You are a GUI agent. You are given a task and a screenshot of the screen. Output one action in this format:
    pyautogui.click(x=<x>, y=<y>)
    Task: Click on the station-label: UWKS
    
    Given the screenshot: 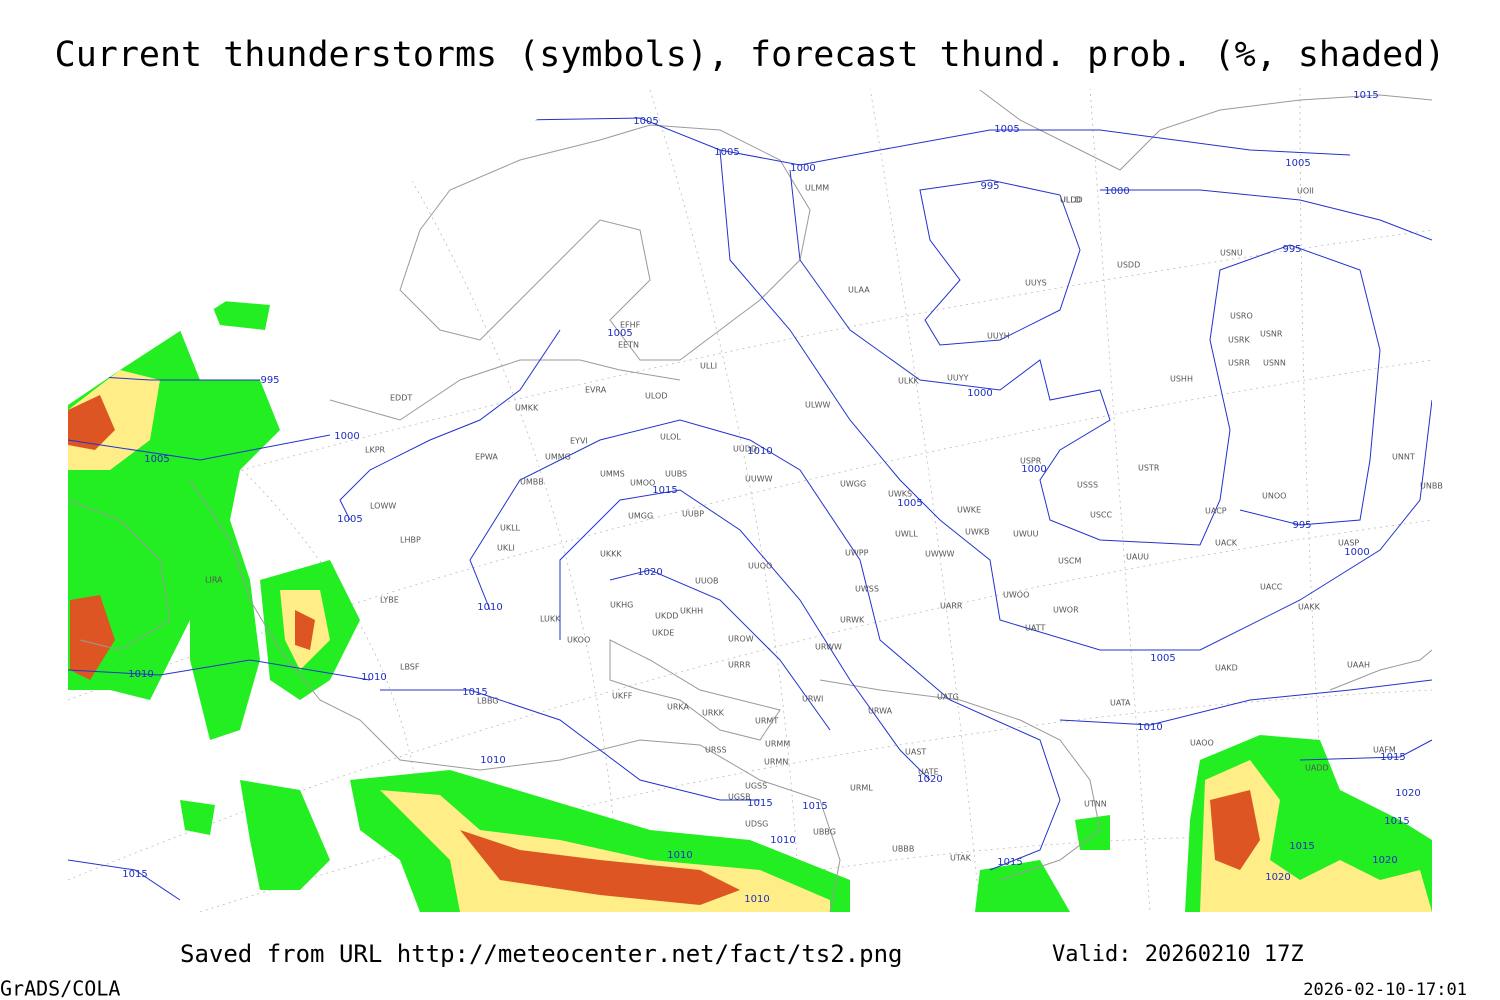 What is the action you would take?
    pyautogui.click(x=900, y=494)
    